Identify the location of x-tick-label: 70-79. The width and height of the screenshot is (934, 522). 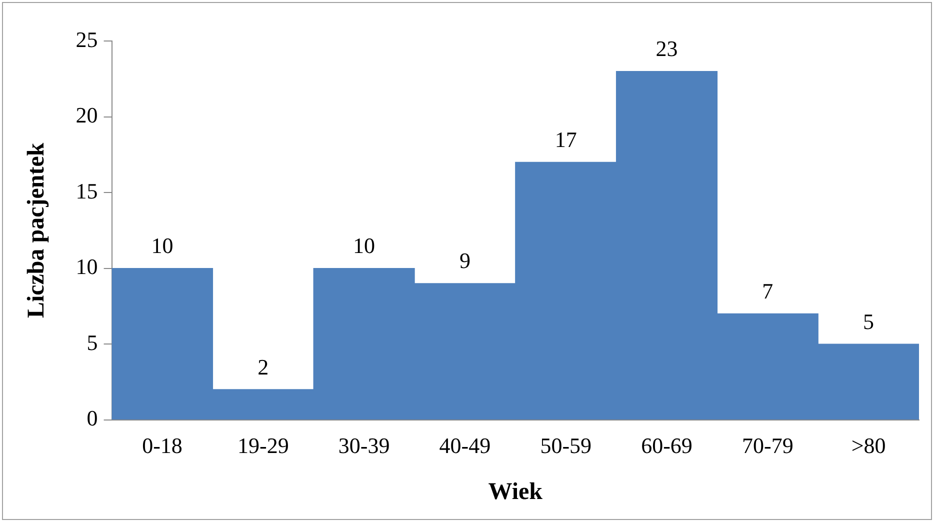
(768, 445).